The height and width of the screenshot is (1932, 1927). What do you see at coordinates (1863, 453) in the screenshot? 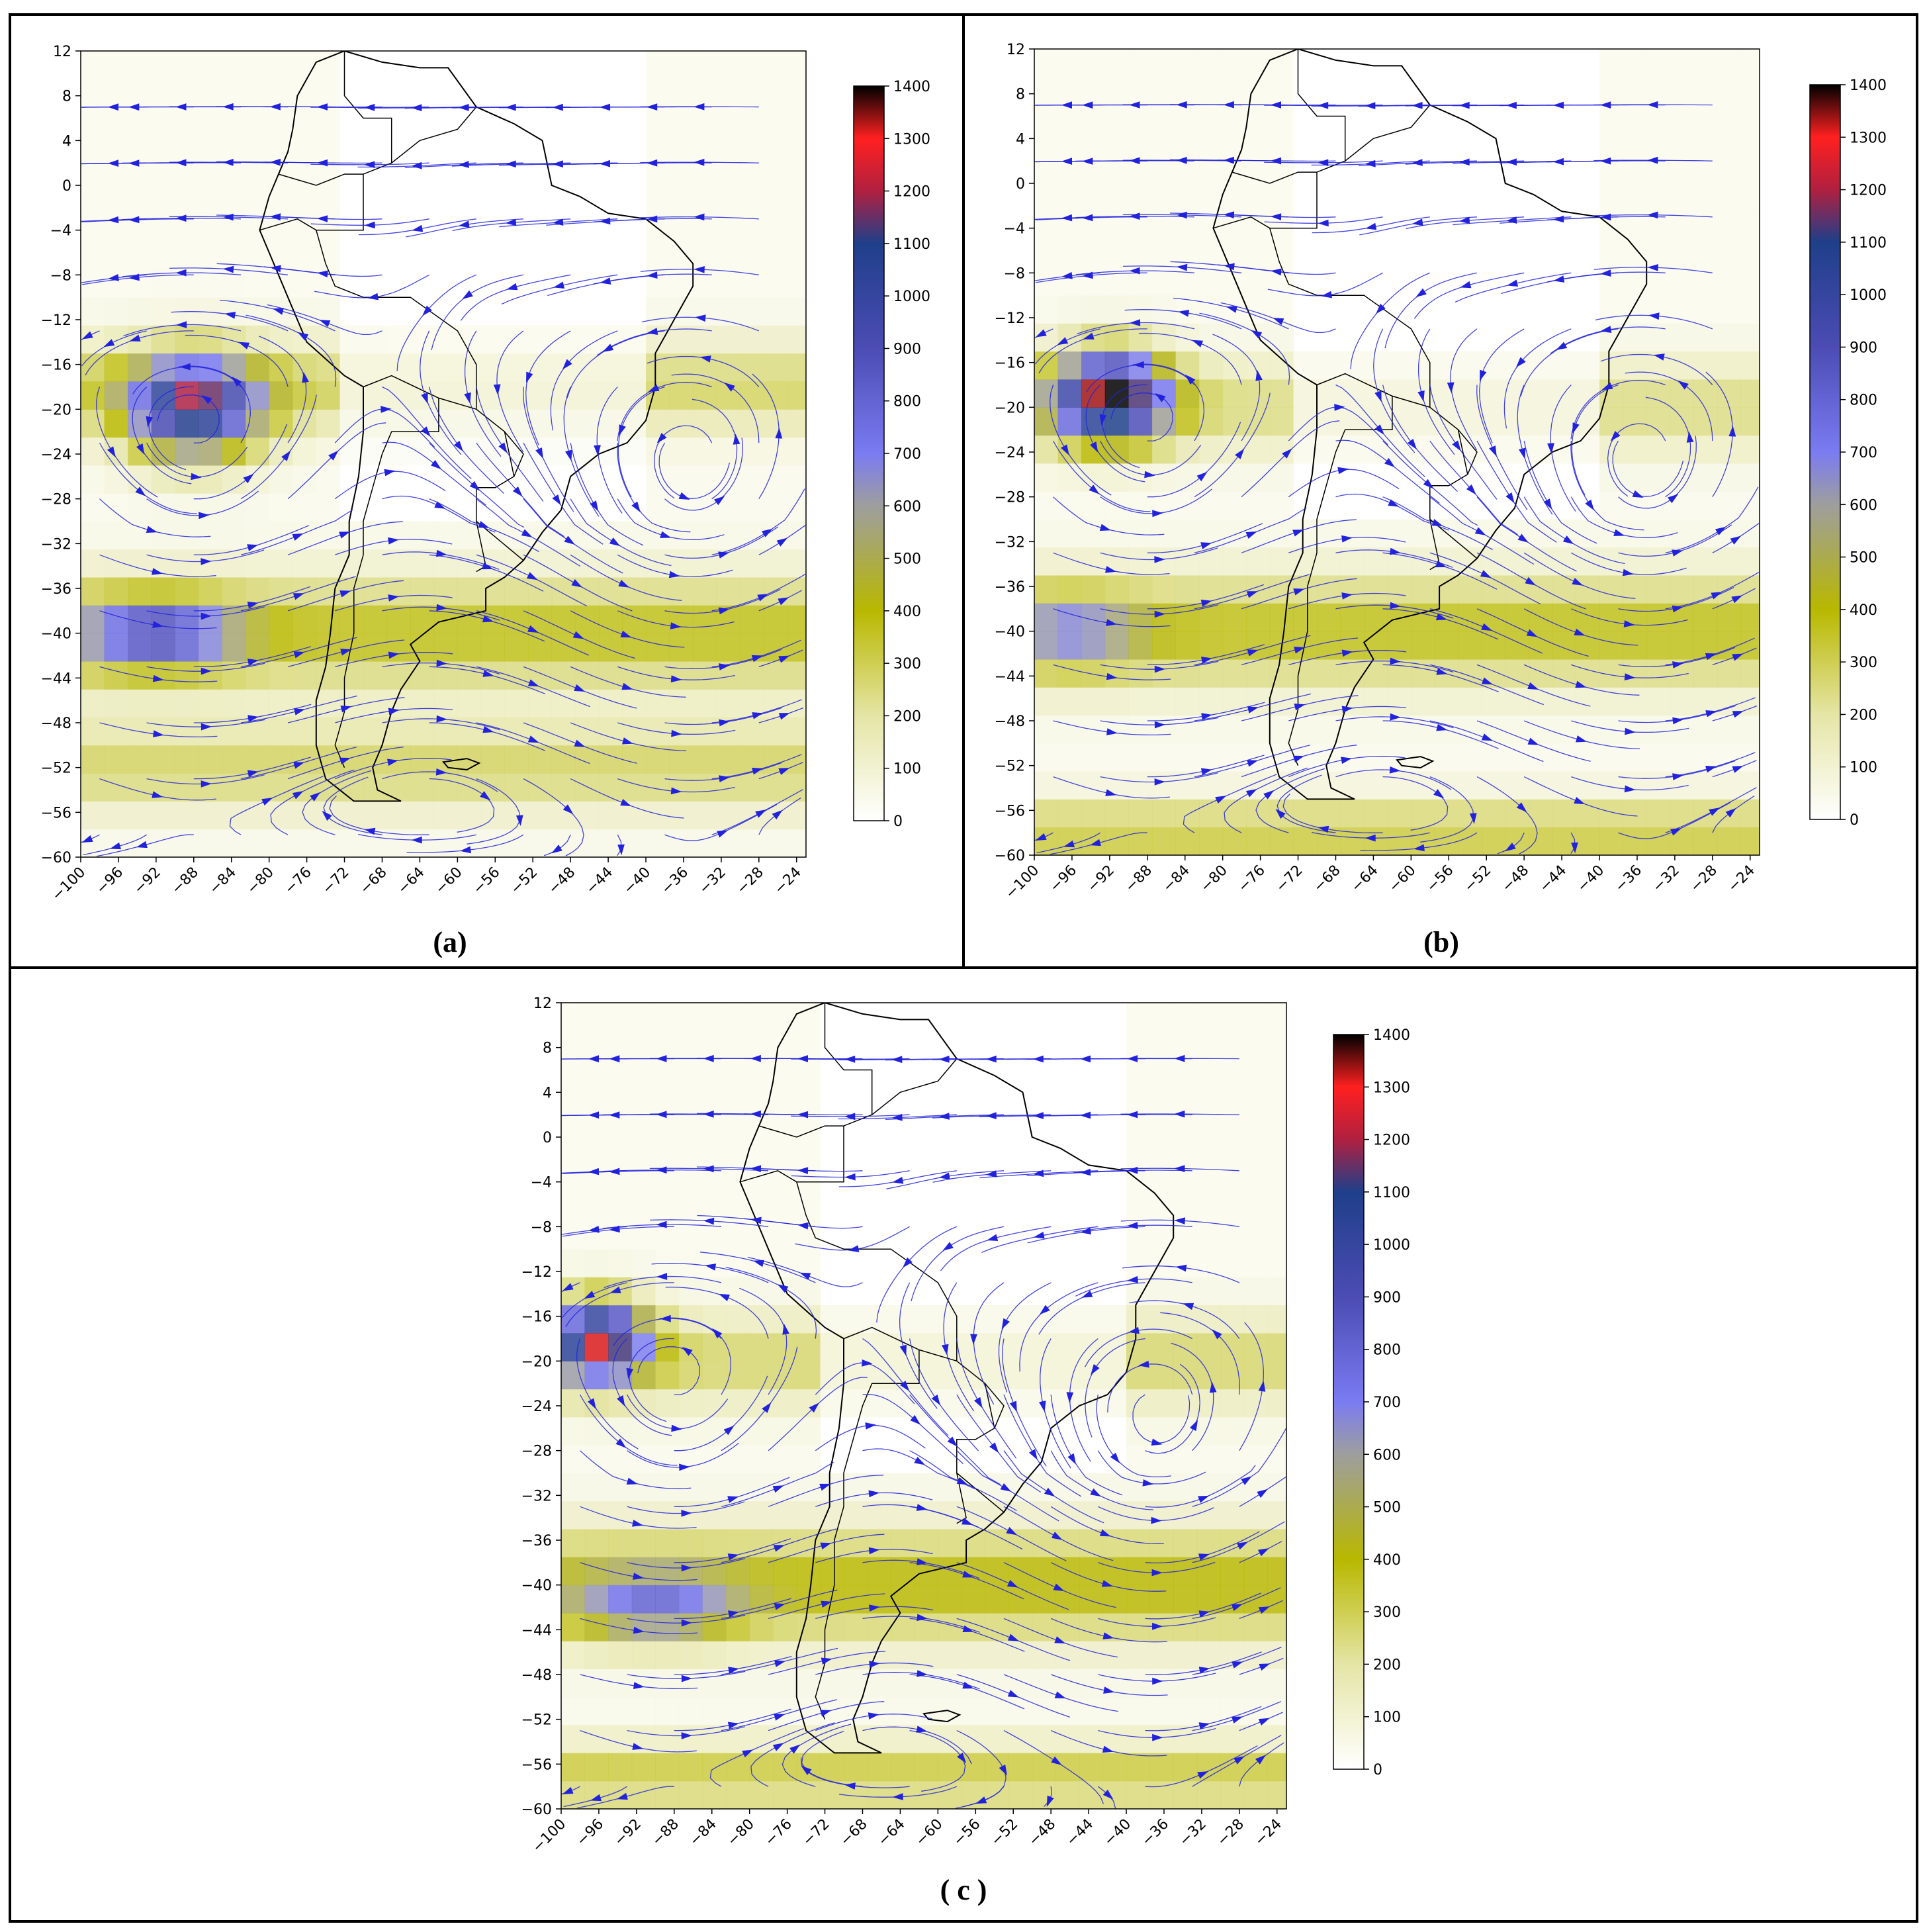
I see `colorbar-tick-label: 700` at bounding box center [1863, 453].